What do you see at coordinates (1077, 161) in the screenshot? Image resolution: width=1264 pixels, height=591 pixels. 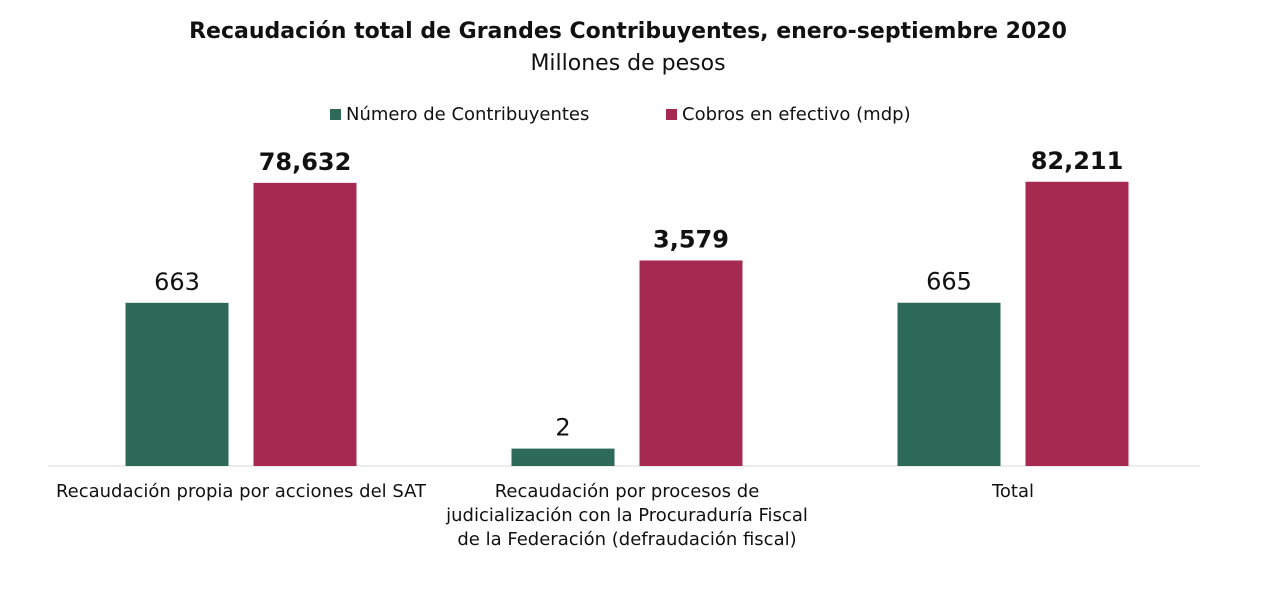 I see `data-label: 82,211` at bounding box center [1077, 161].